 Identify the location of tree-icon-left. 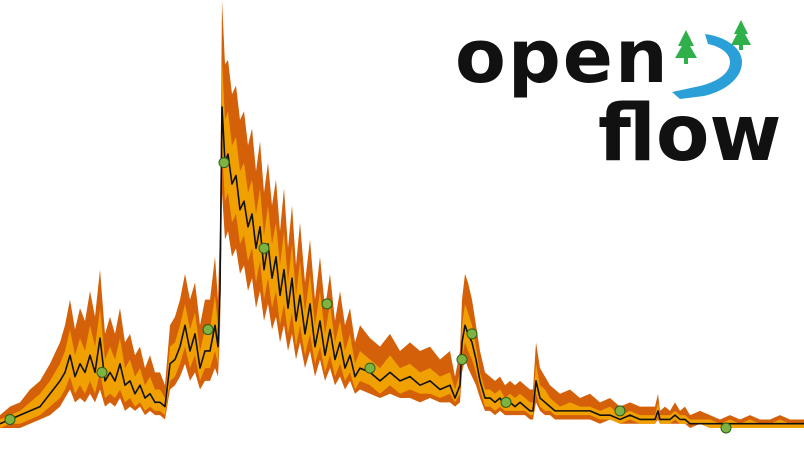
(686, 47).